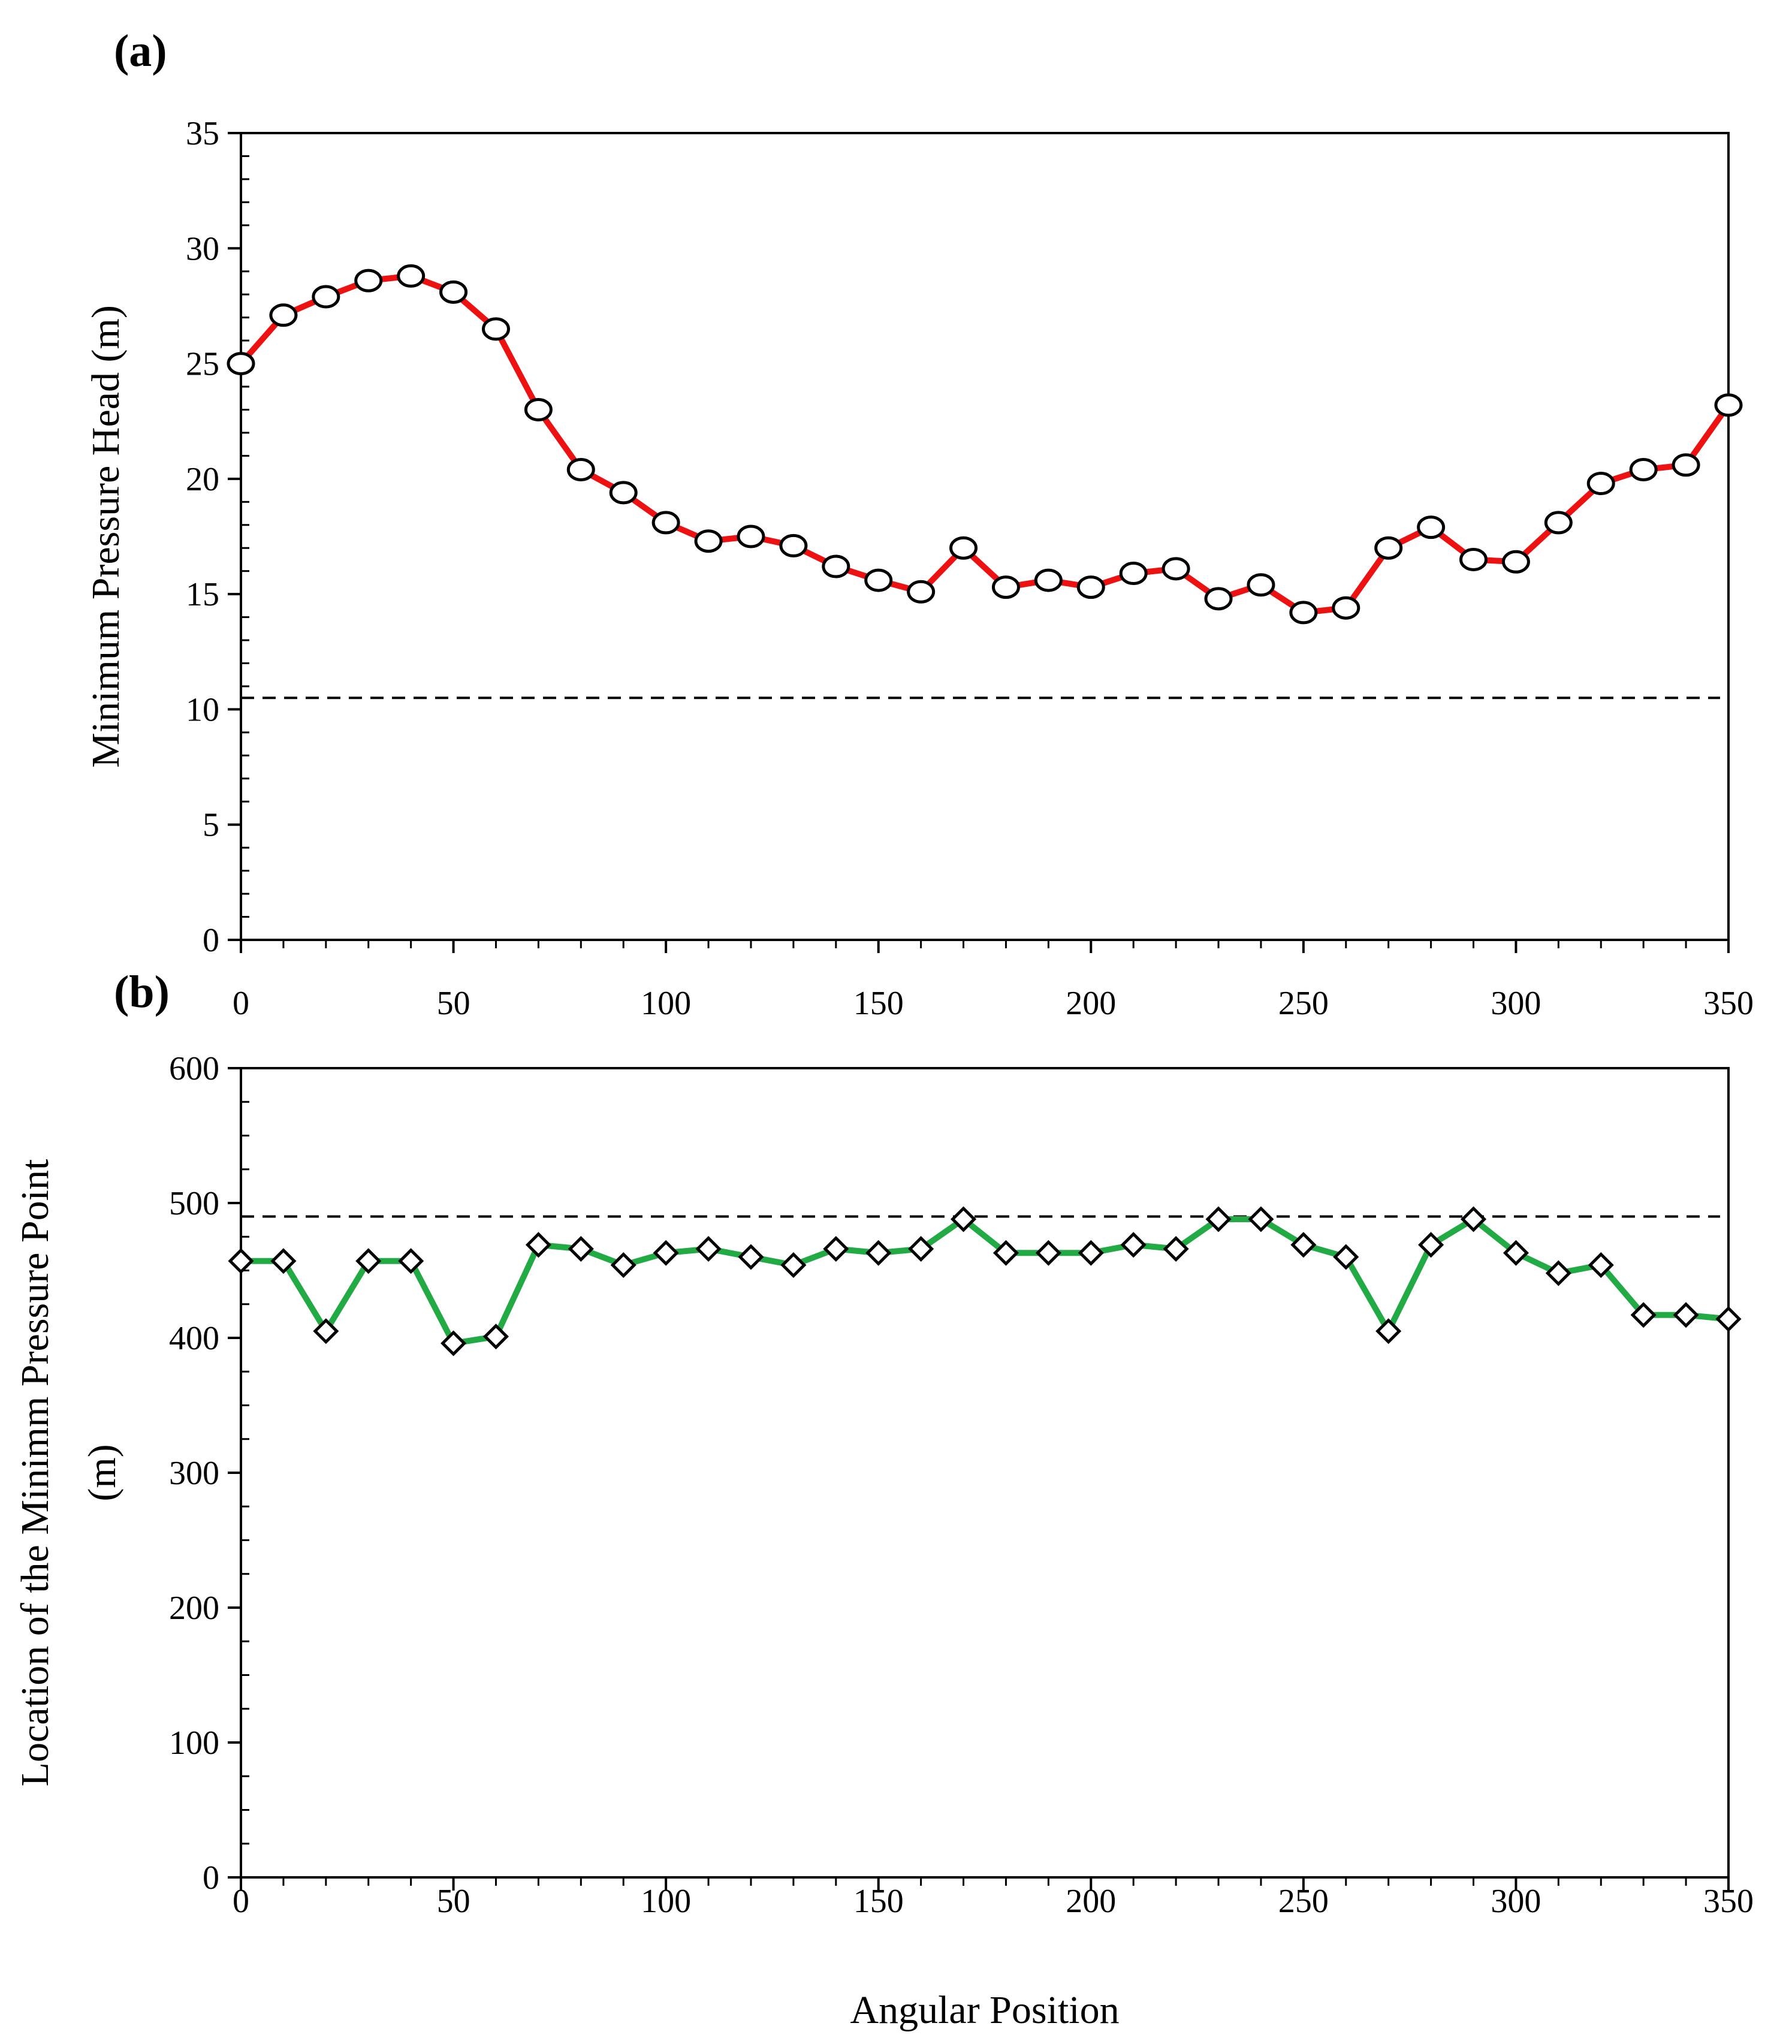  Describe the element at coordinates (102, 1473) in the screenshot. I see `y-axis-title-line2-b: (m)` at that location.